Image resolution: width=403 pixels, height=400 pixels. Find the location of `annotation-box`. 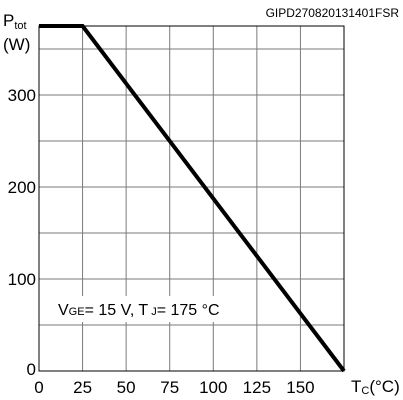

annotation-box is located at coordinates (151, 309).